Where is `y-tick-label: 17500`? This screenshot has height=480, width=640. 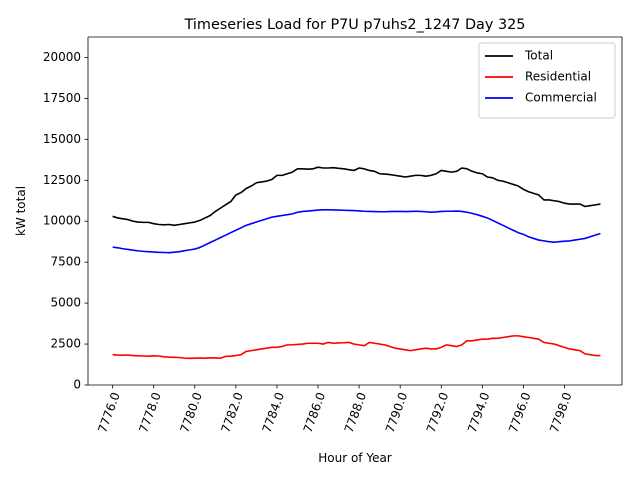
y-tick-label: 17500 is located at coordinates (62, 98).